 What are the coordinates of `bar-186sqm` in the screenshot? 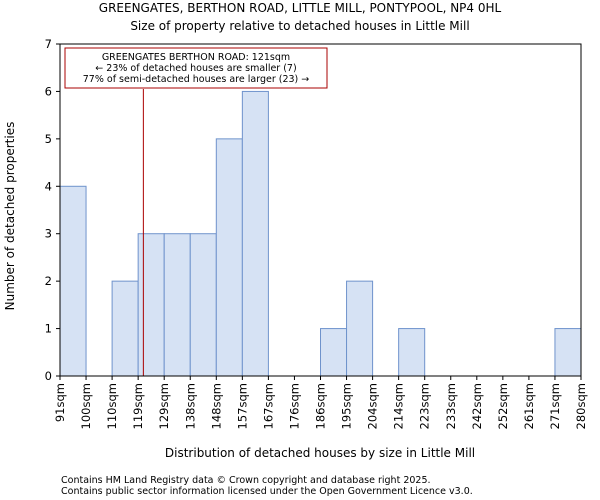 It's located at (334, 352).